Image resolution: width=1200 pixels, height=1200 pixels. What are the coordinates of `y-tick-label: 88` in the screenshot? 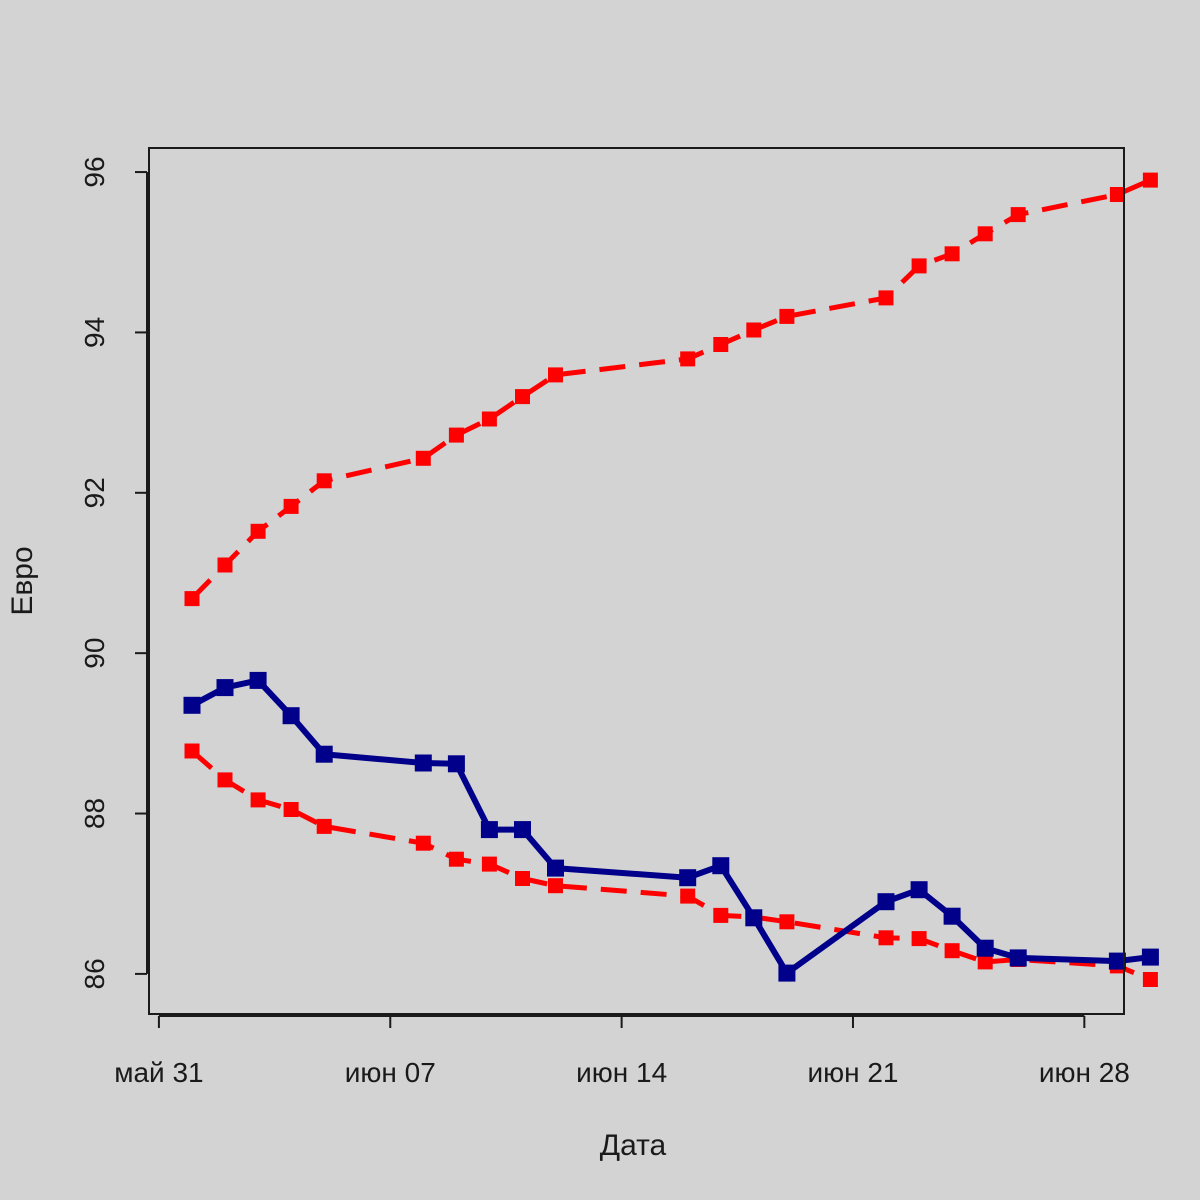 It's located at (94, 813).